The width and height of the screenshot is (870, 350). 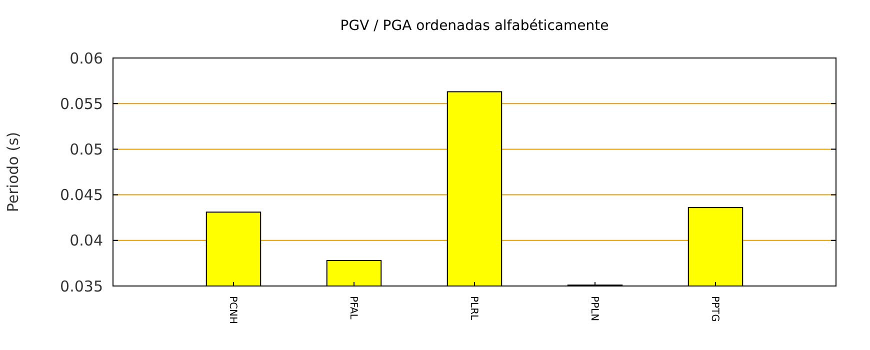 What do you see at coordinates (714, 309) in the screenshot?
I see `x-tick-label: PPTG` at bounding box center [714, 309].